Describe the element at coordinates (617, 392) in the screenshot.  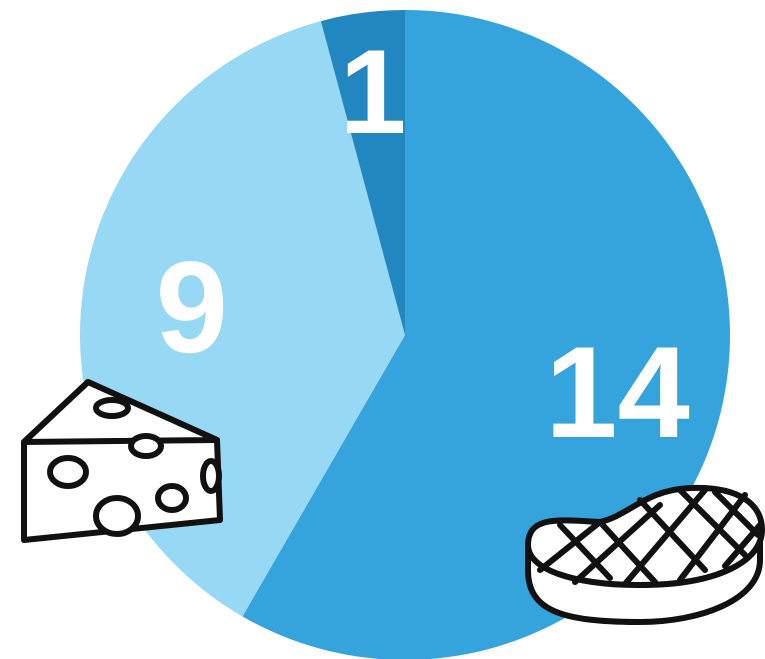
I see `data-label-14: 14` at that location.